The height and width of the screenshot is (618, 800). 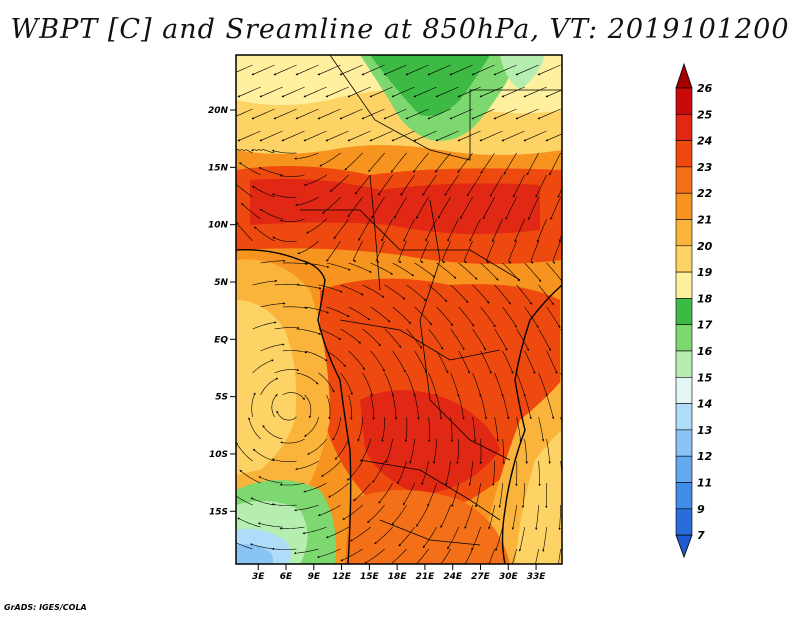 I want to click on wbpt-region-south-warm, so click(x=427, y=527).